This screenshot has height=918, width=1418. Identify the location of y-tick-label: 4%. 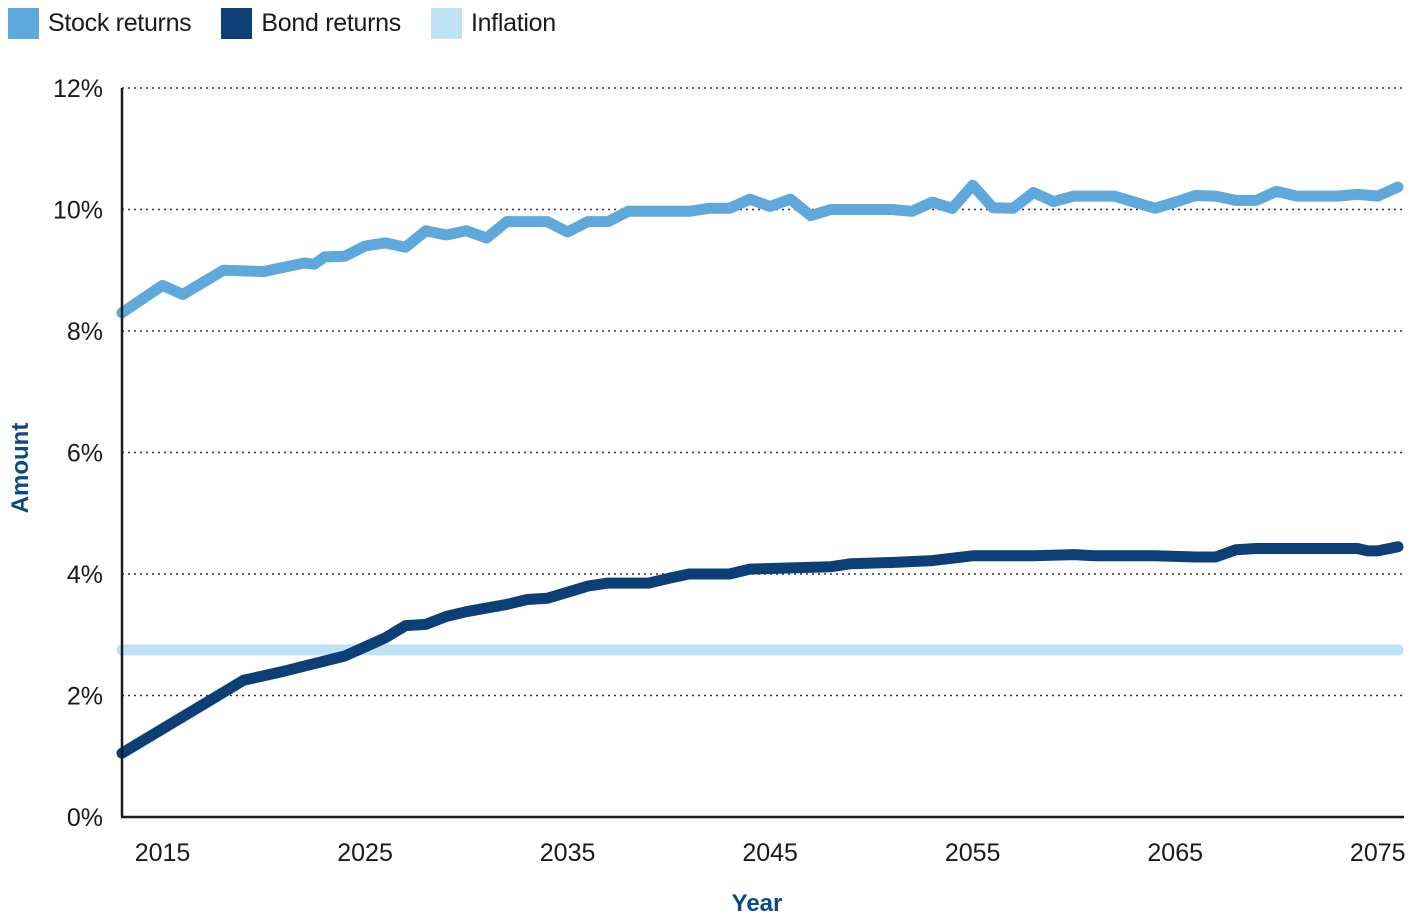
(85, 575).